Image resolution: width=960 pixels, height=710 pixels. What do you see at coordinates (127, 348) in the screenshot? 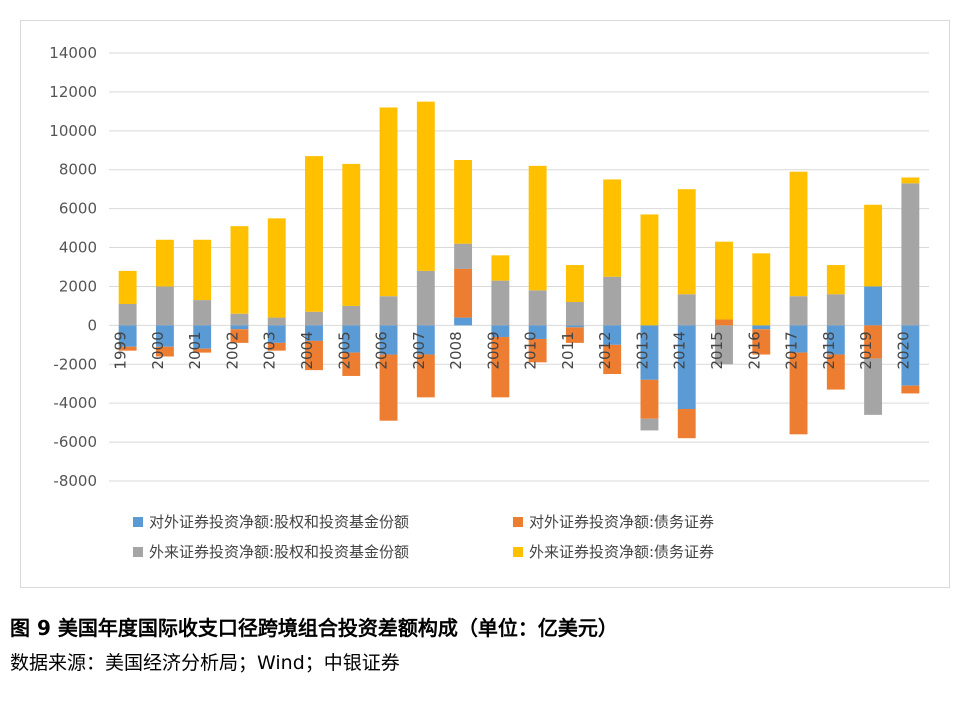
I see `bar-series2-1999` at bounding box center [127, 348].